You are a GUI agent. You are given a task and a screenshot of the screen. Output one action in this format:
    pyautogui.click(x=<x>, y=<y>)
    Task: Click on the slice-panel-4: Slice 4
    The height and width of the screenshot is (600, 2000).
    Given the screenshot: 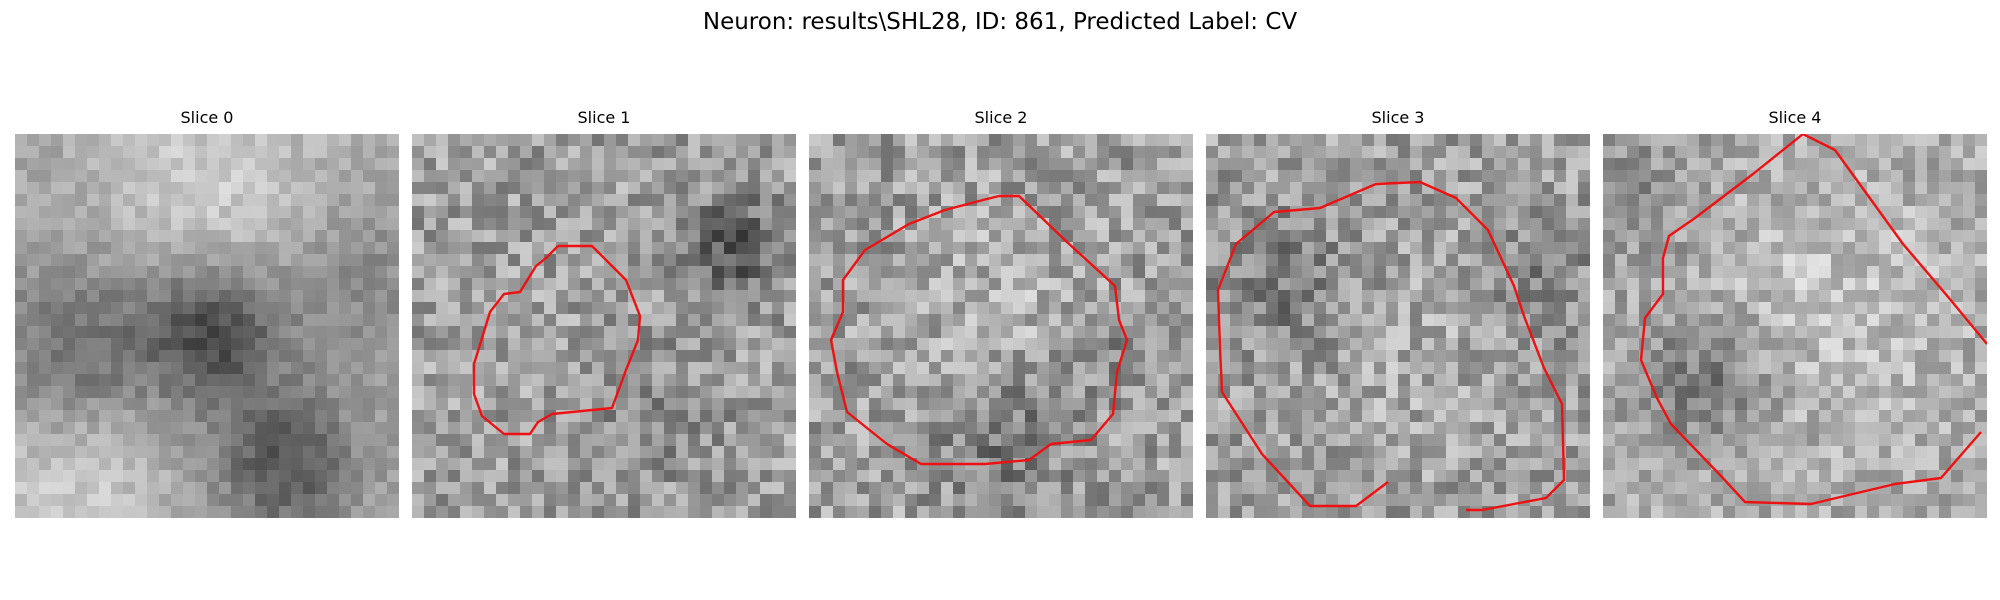 What is the action you would take?
    pyautogui.click(x=1795, y=313)
    